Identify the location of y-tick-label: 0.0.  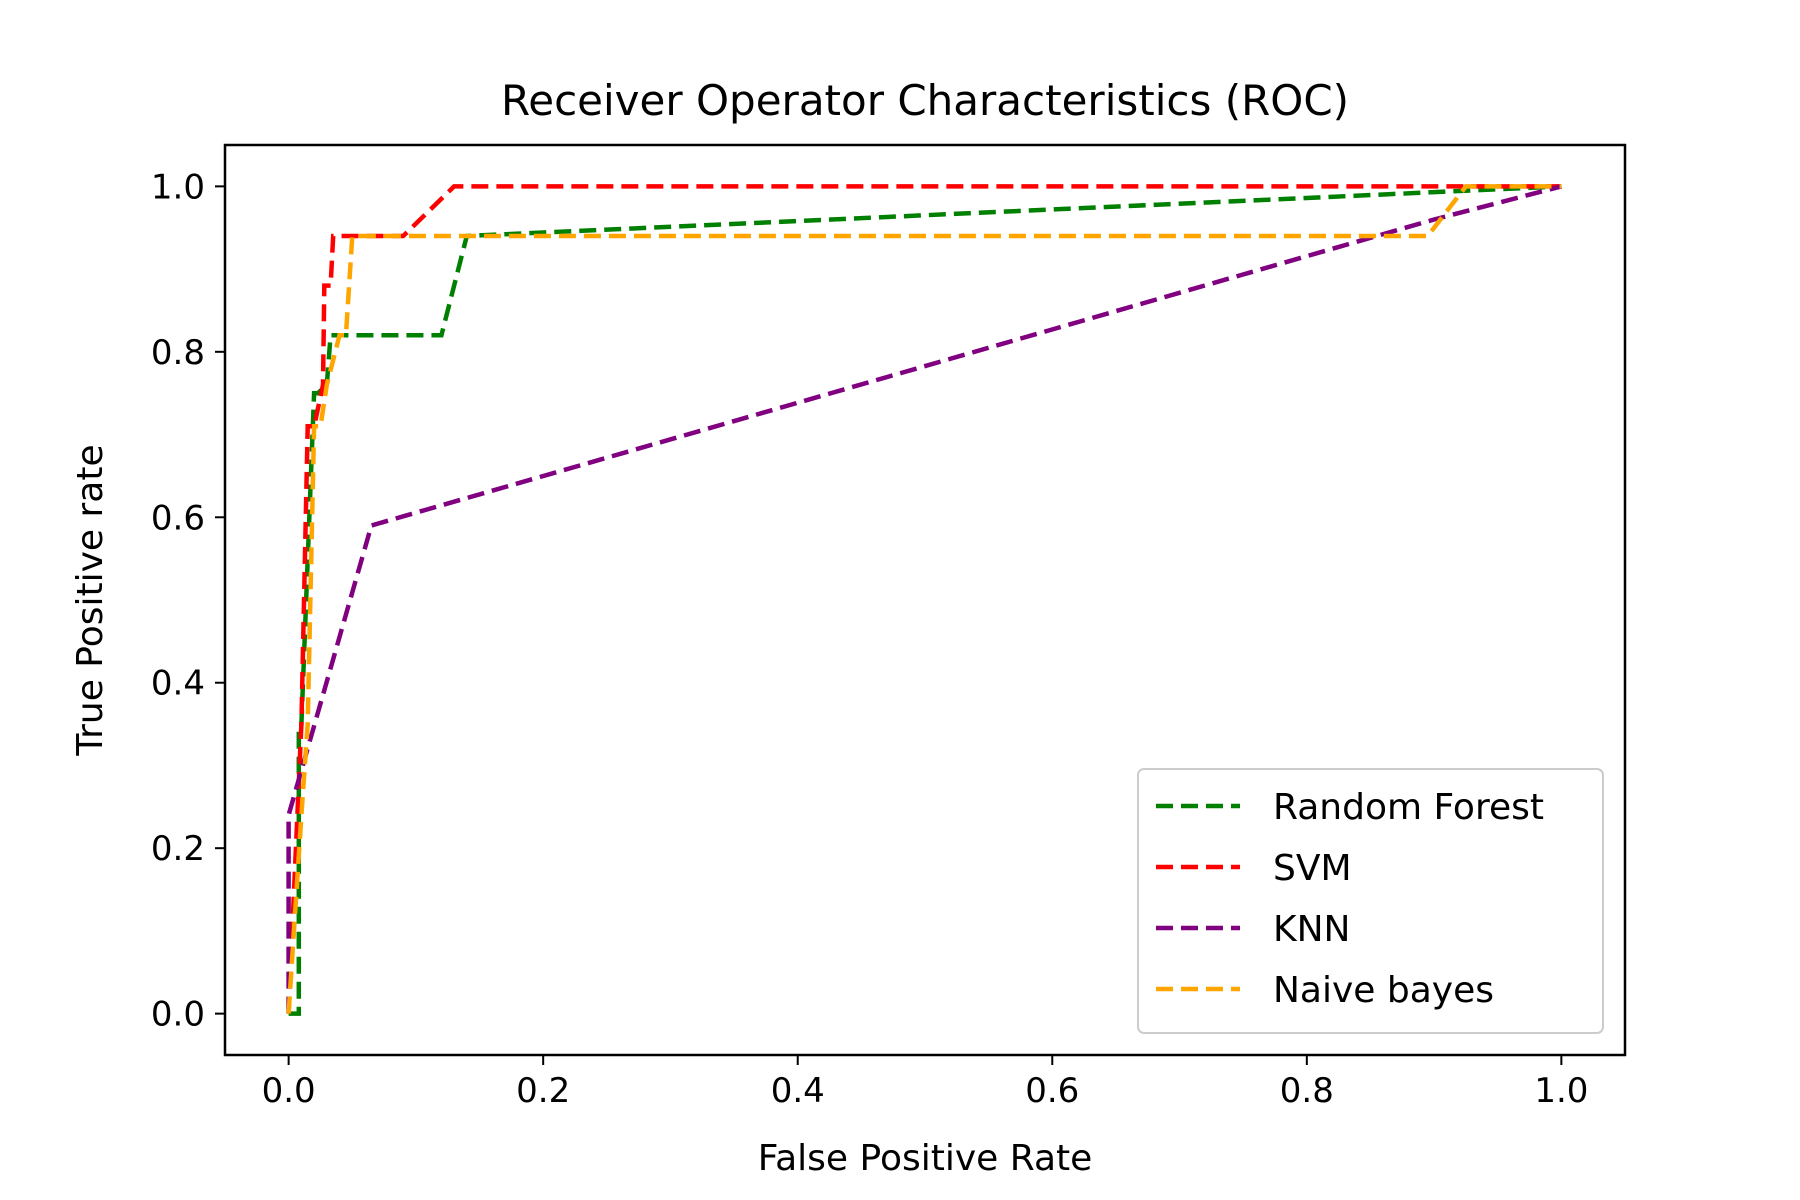
(178, 1015).